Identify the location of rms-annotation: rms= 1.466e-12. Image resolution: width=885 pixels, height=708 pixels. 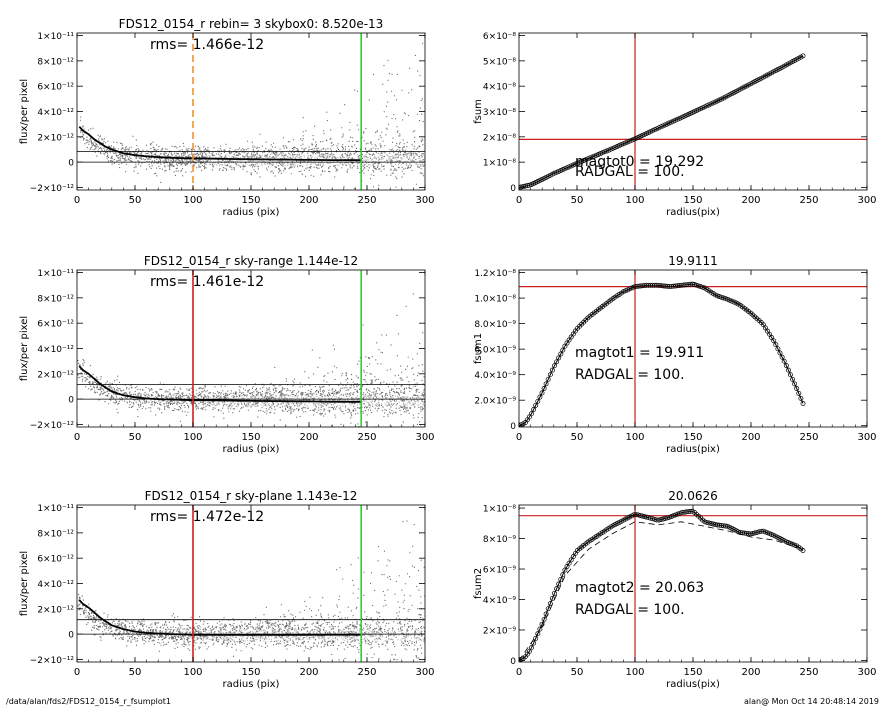
(207, 45).